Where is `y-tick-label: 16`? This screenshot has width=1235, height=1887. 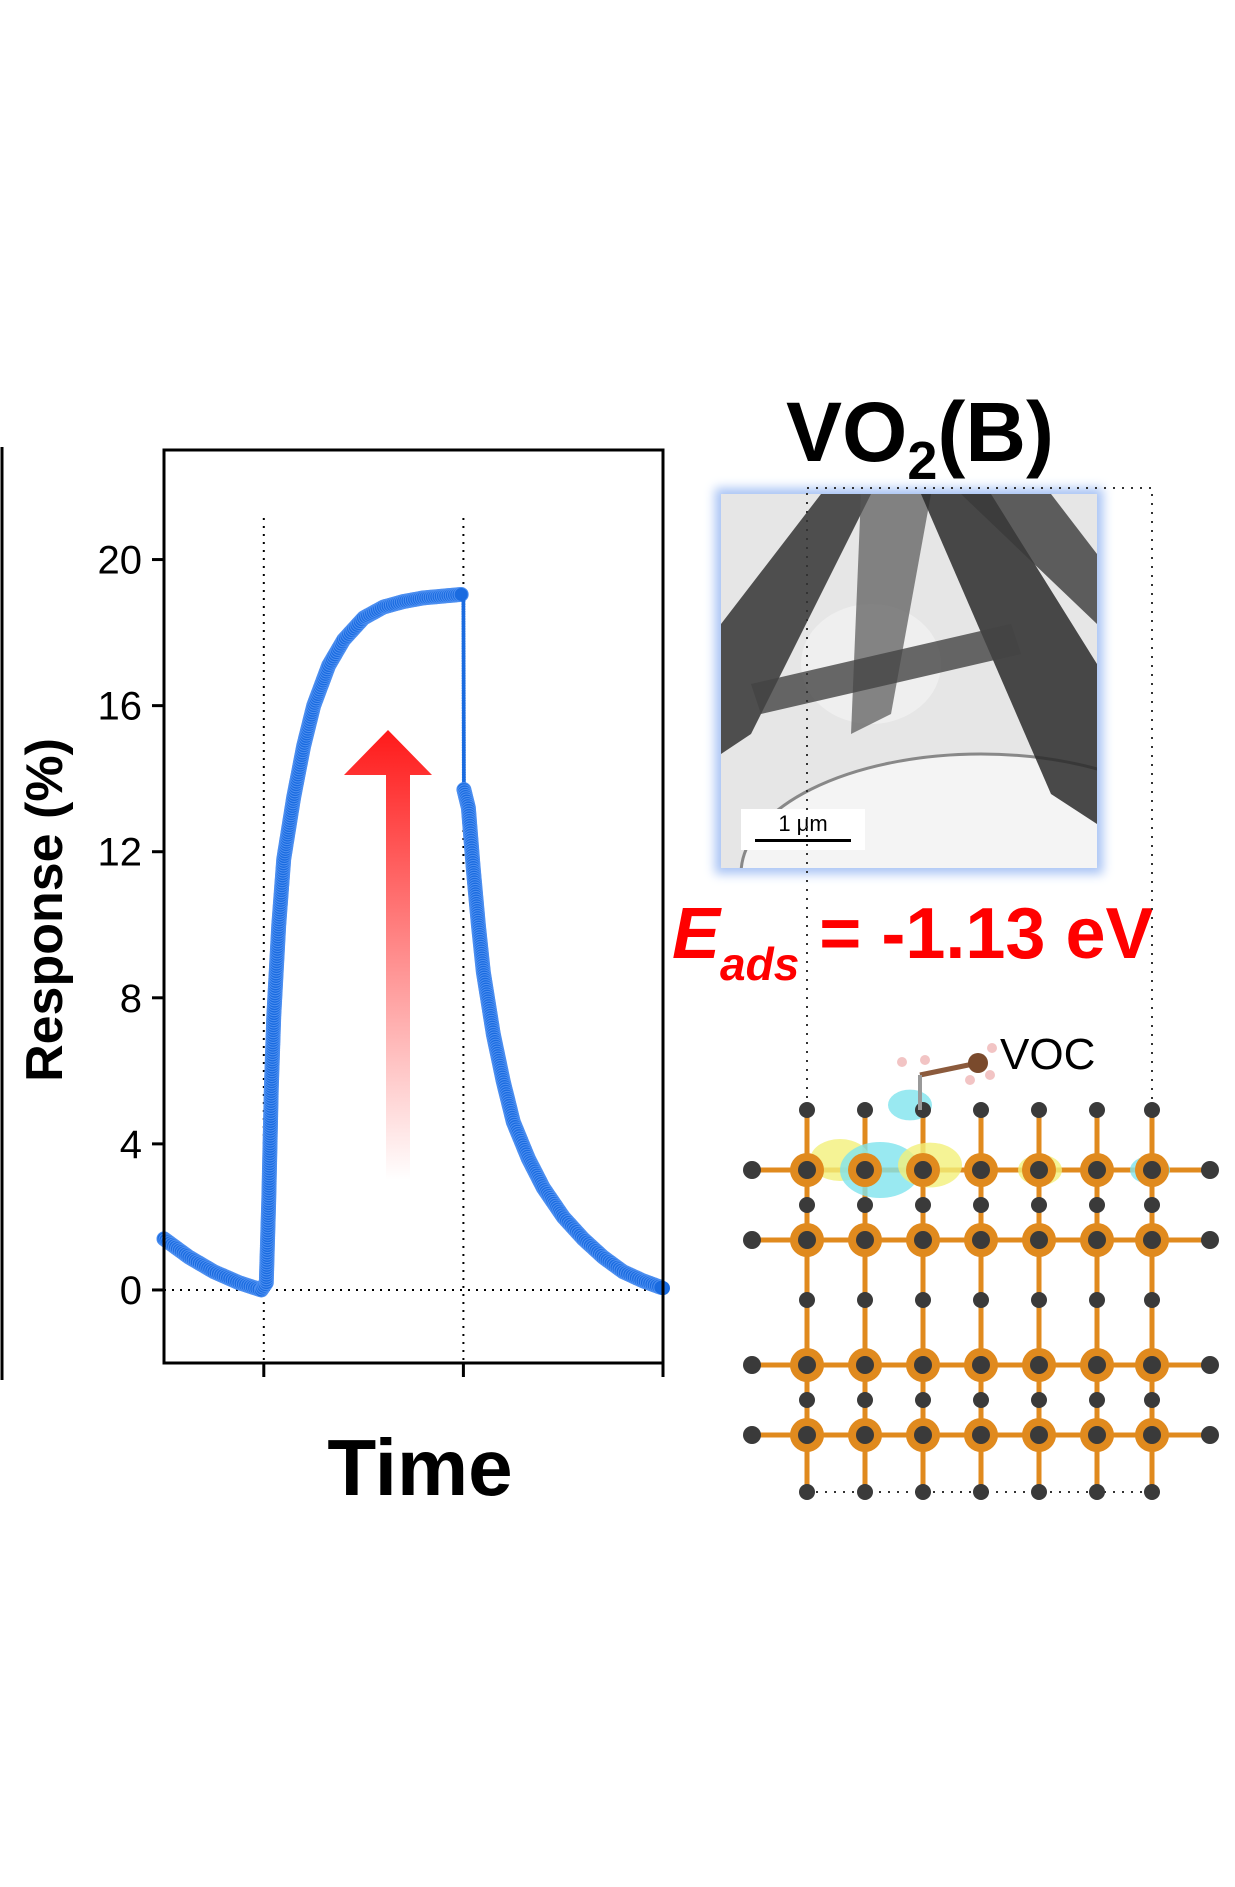 y-tick-label: 16 is located at coordinates (120, 707).